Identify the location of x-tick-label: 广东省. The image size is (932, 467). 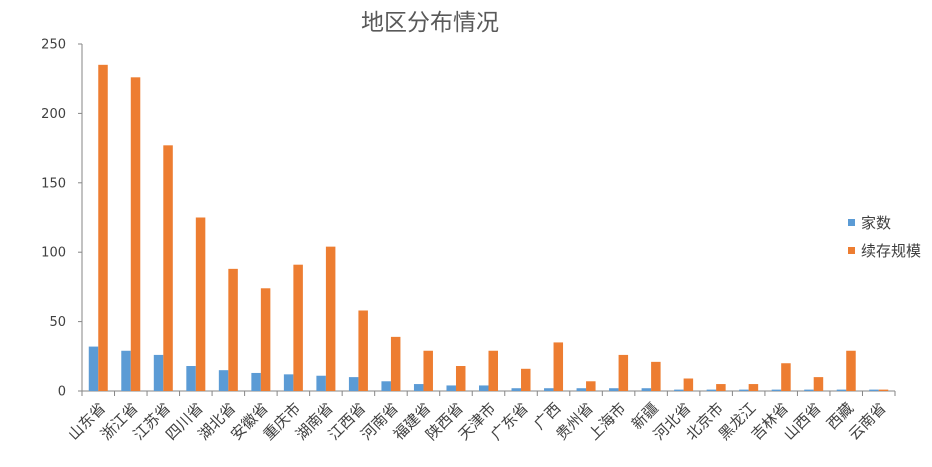
(509, 421).